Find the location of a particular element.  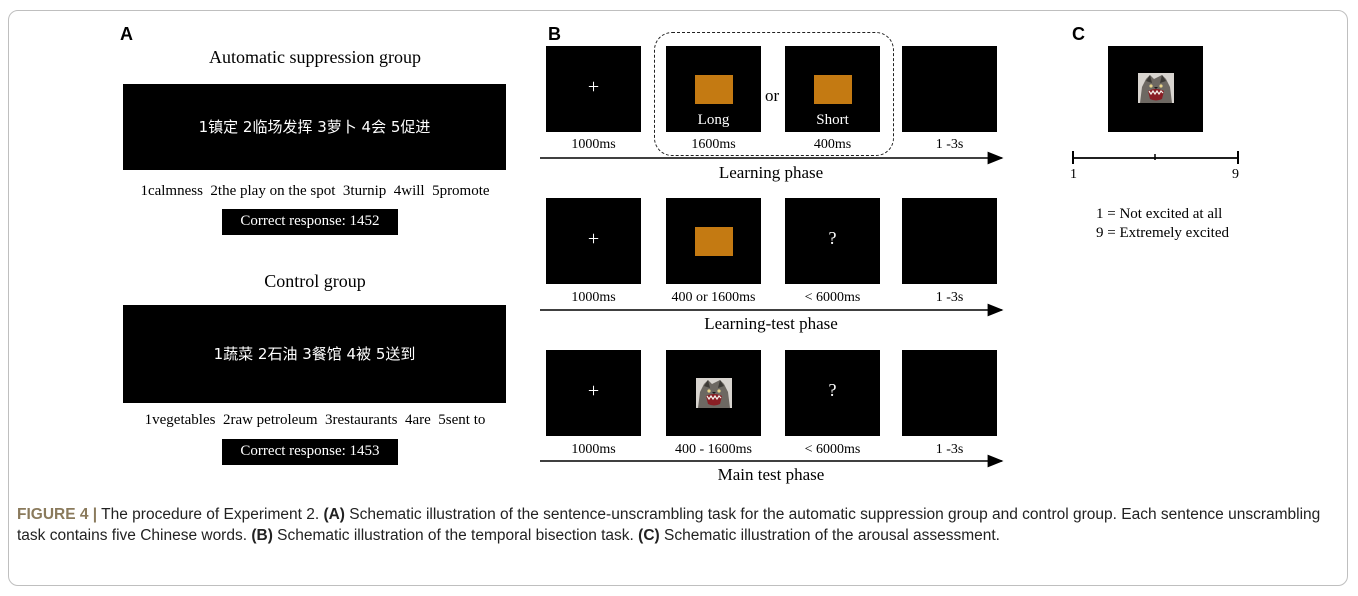

main-test-fixation-screen: + is located at coordinates (593, 393).